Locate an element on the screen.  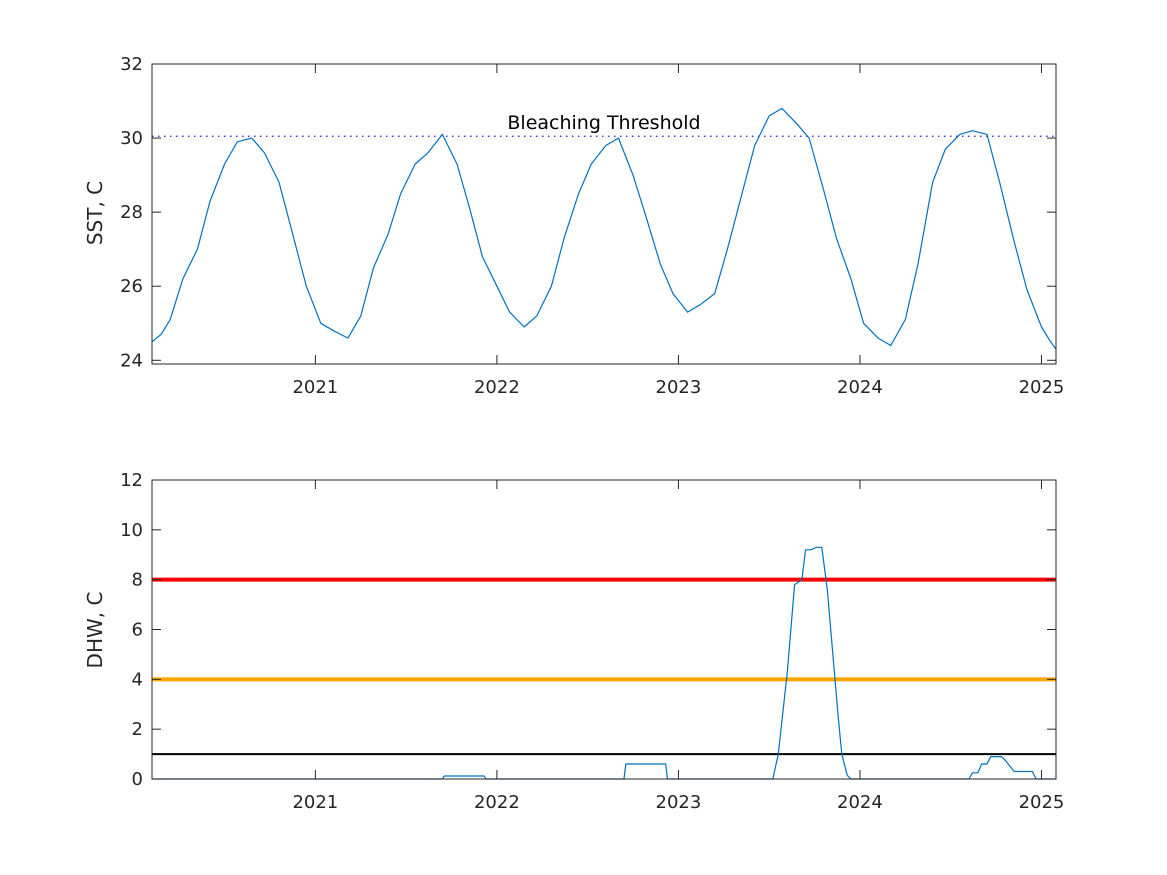
dhw-x-tick-label: 2022 is located at coordinates (497, 802).